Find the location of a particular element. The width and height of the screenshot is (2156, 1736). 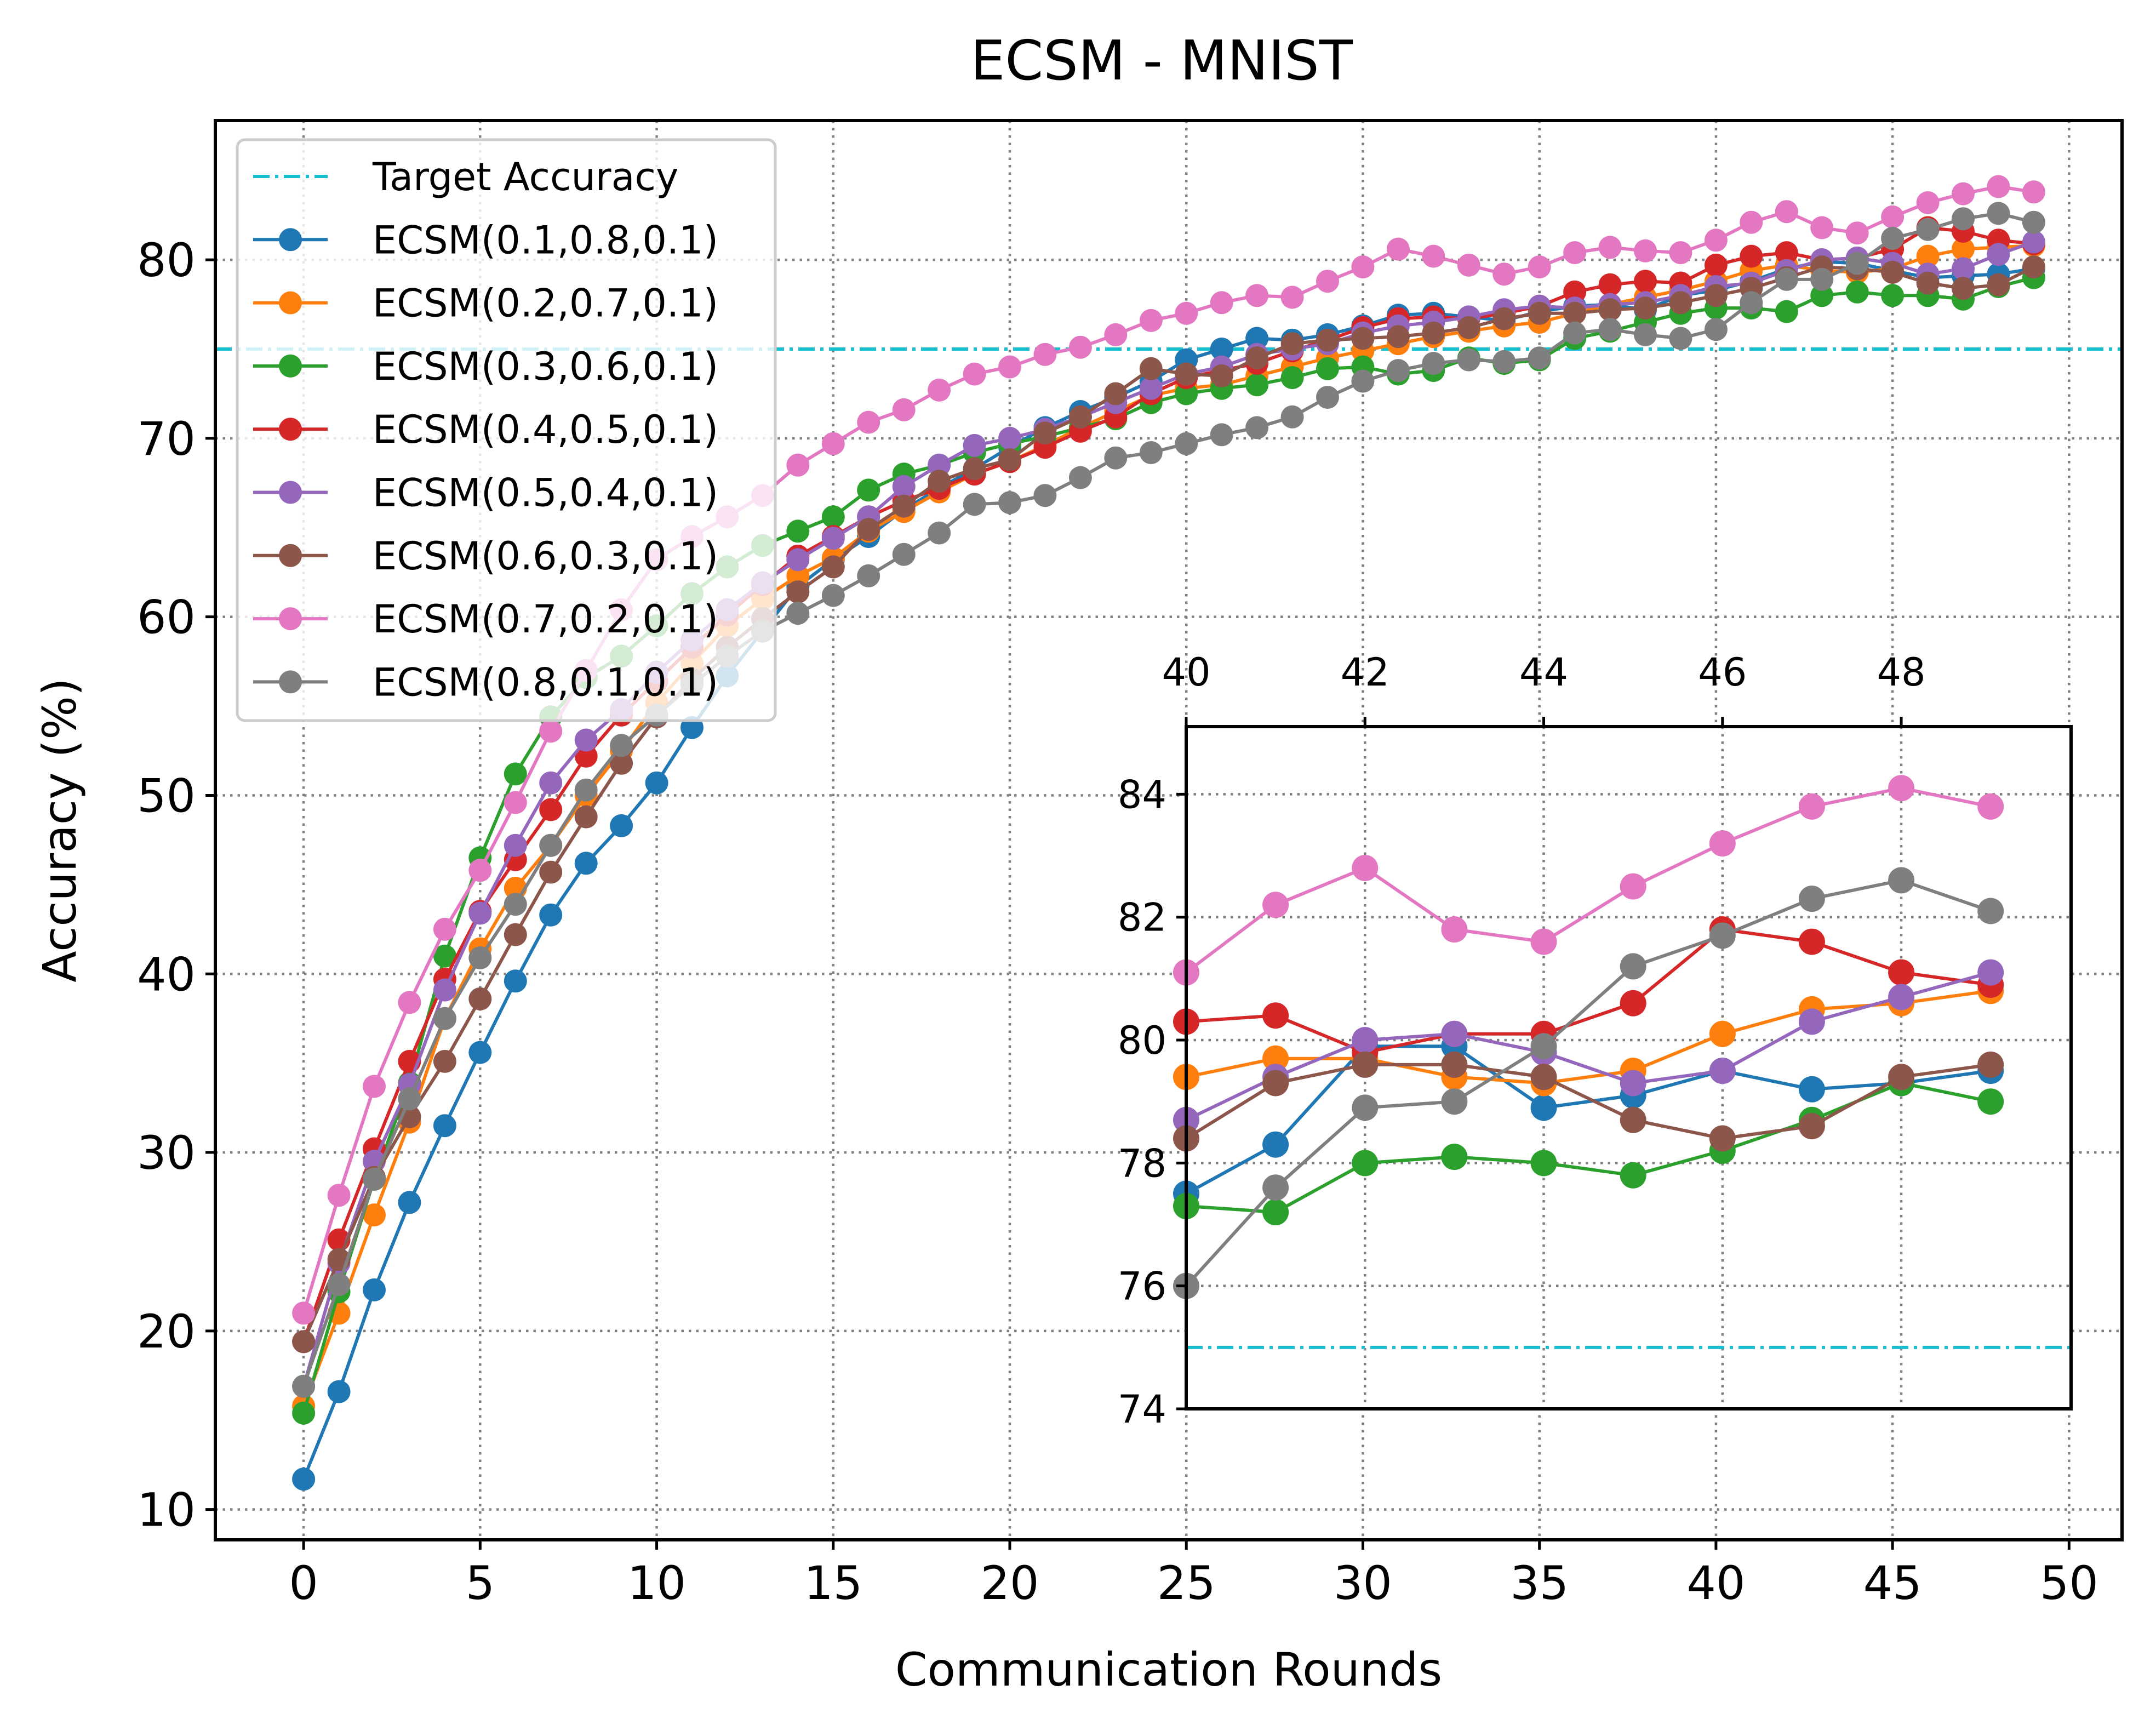

y-tick-label: 70 is located at coordinates (166, 439).